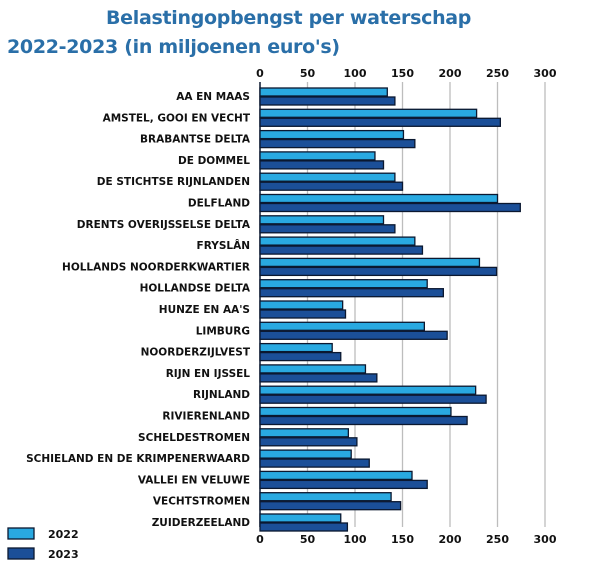  What do you see at coordinates (223, 245) in the screenshot?
I see `category-label: FRYSLÂN` at bounding box center [223, 245].